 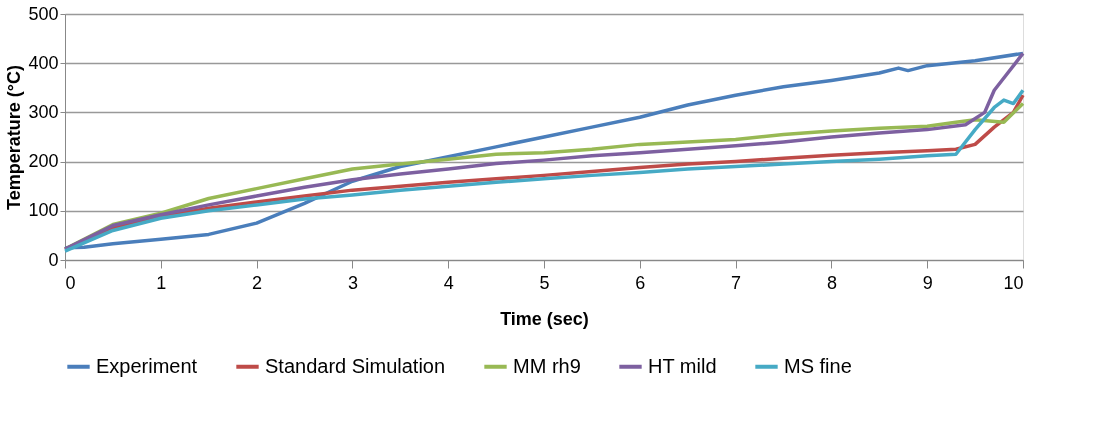 I want to click on y-tick-label: 100, so click(x=43, y=210).